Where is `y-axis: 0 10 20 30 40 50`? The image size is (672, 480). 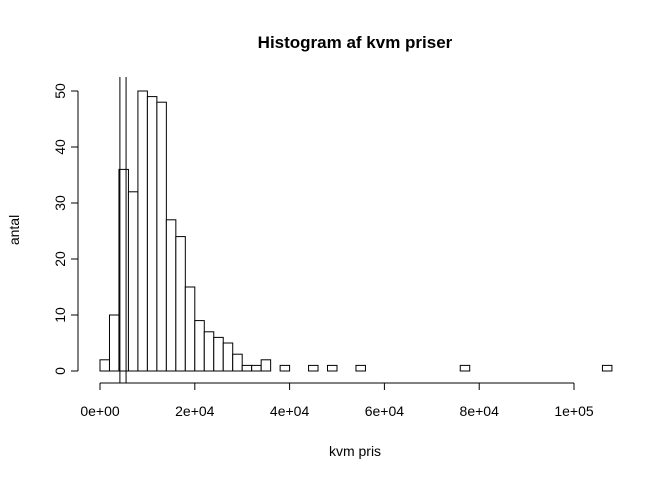 y-axis: 0 10 20 30 40 50 is located at coordinates (65, 229).